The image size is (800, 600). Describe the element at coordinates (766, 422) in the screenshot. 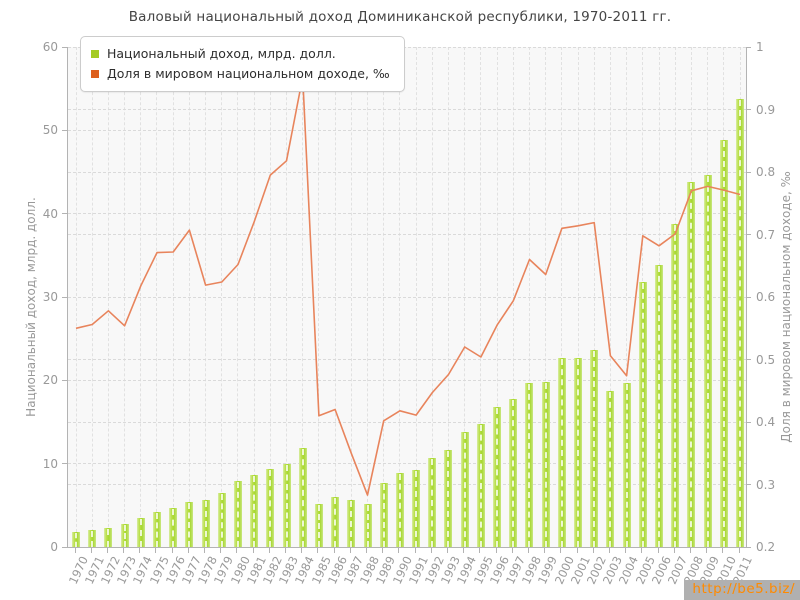

I see `right-axis-tick-label: 0.4` at that location.